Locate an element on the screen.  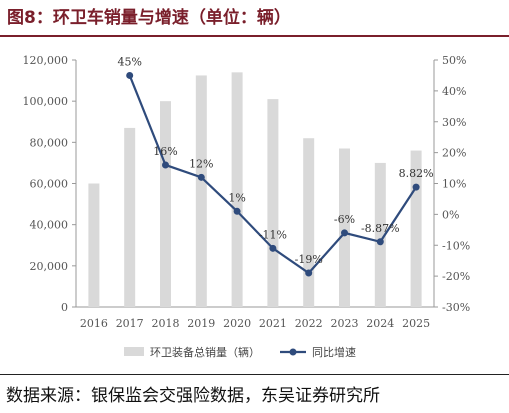
left-tick-label: 60,000 is located at coordinates (49, 184).